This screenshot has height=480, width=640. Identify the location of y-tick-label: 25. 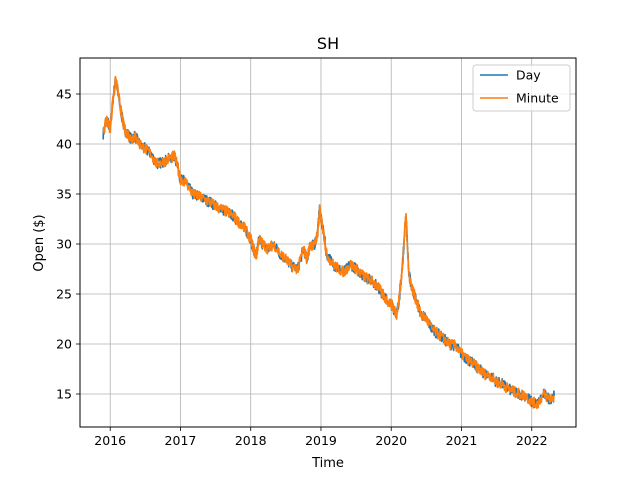
(64, 294).